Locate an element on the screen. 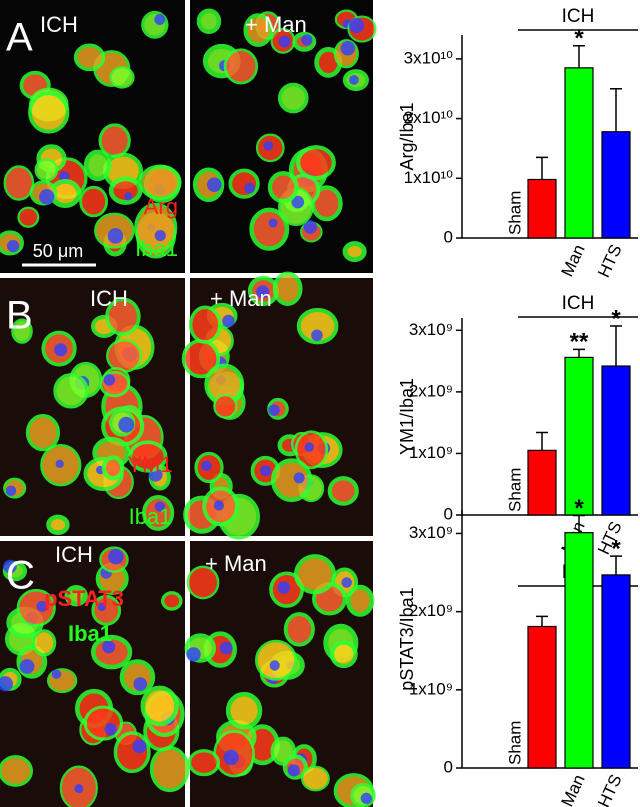 The height and width of the screenshot is (807, 640). category-label: HTS is located at coordinates (610, 538).